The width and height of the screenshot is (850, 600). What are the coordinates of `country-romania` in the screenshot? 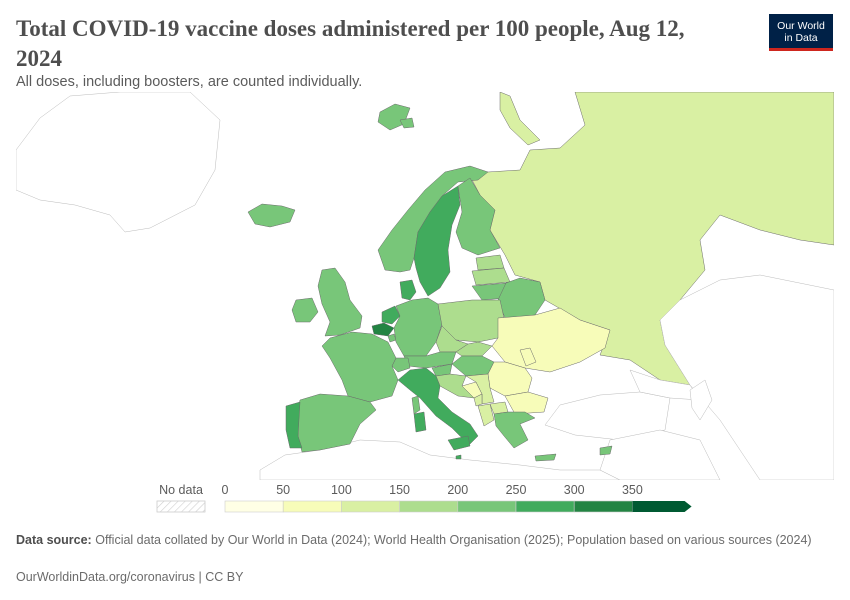 It's located at (510, 379).